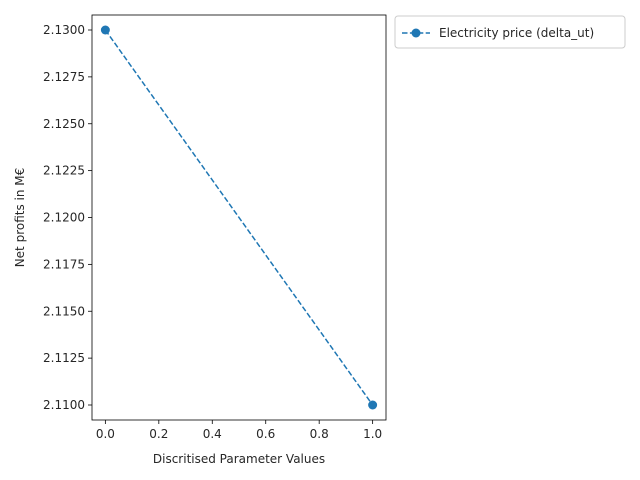 The image size is (640, 480). What do you see at coordinates (516, 33) in the screenshot?
I see `legend-series-label: Electricity price (delta_ut)` at bounding box center [516, 33].